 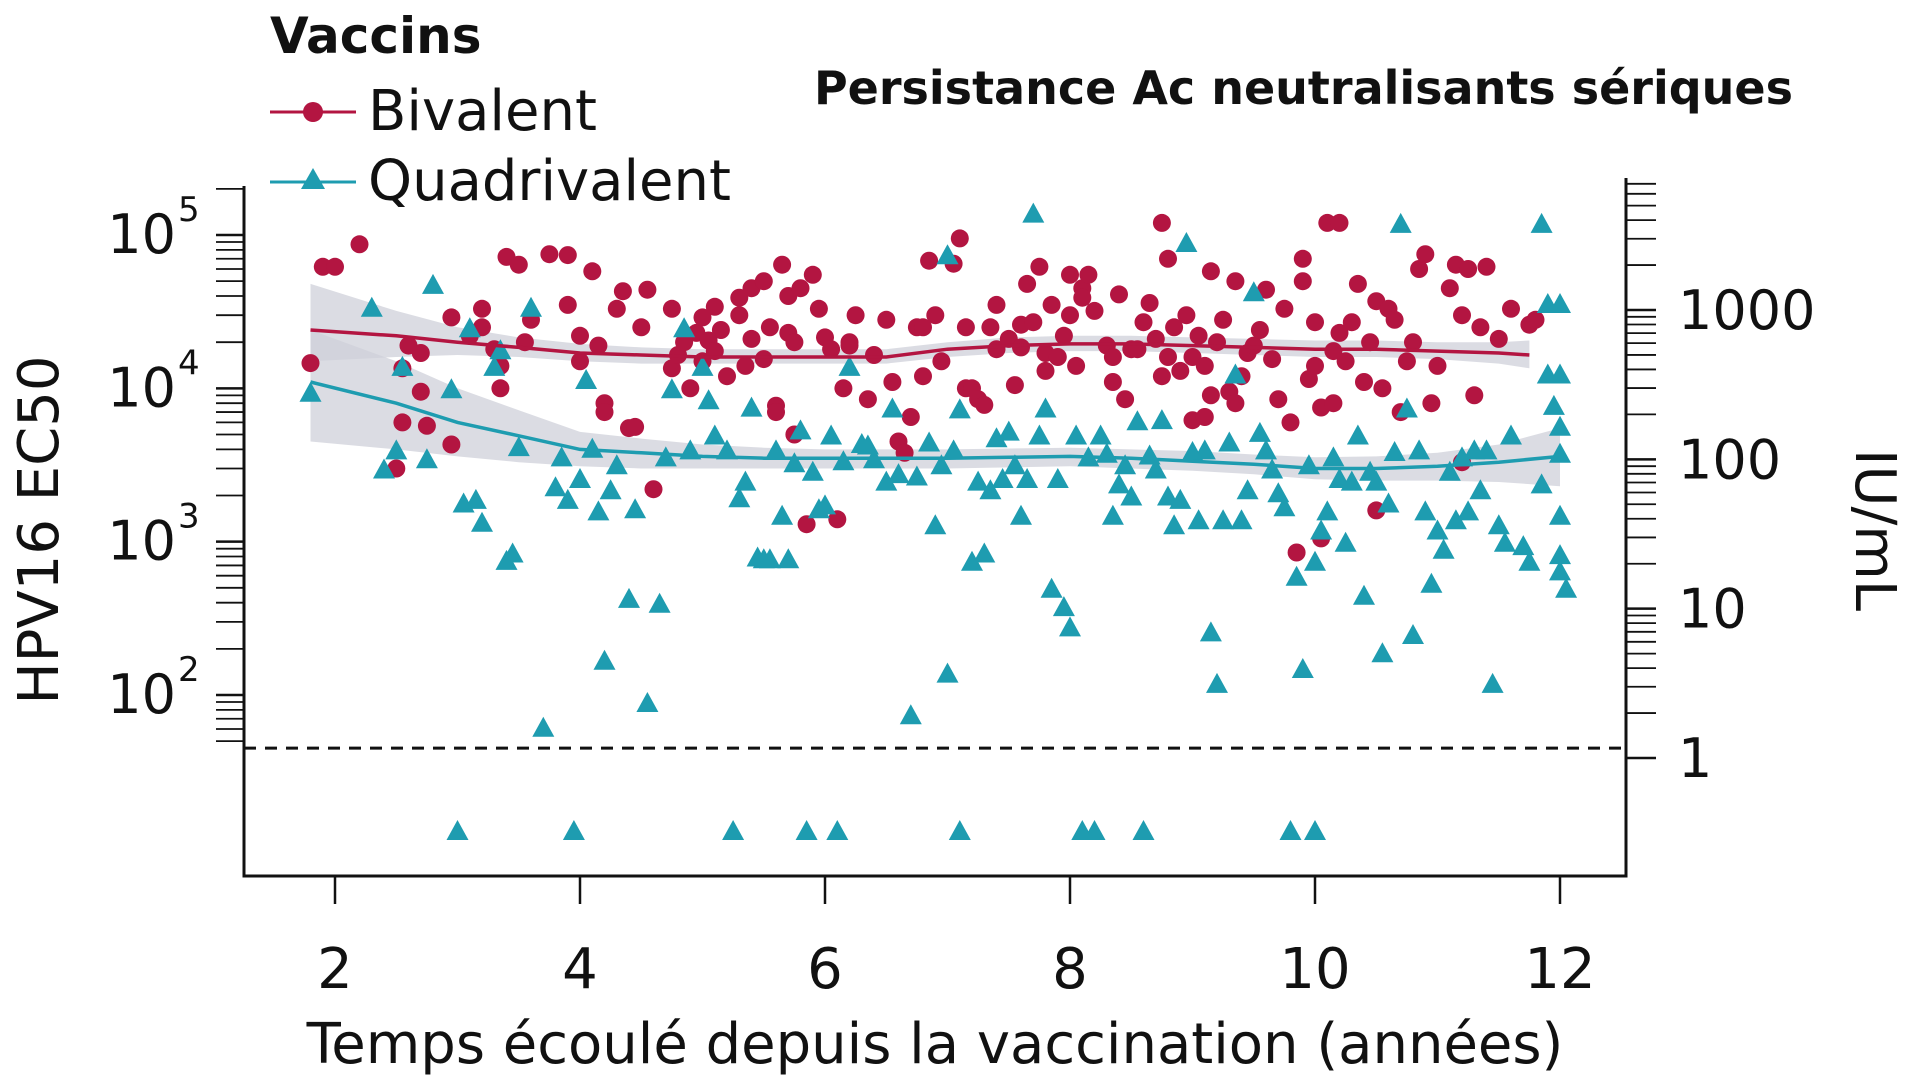 I want to click on left-tick-label-exponent: 2, so click(x=189, y=670).